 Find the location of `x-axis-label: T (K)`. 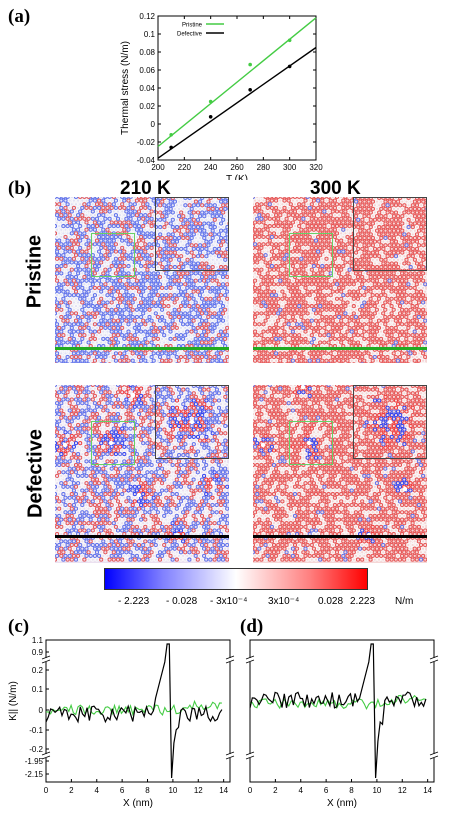

x-axis-label: T (K) is located at coordinates (237, 177).